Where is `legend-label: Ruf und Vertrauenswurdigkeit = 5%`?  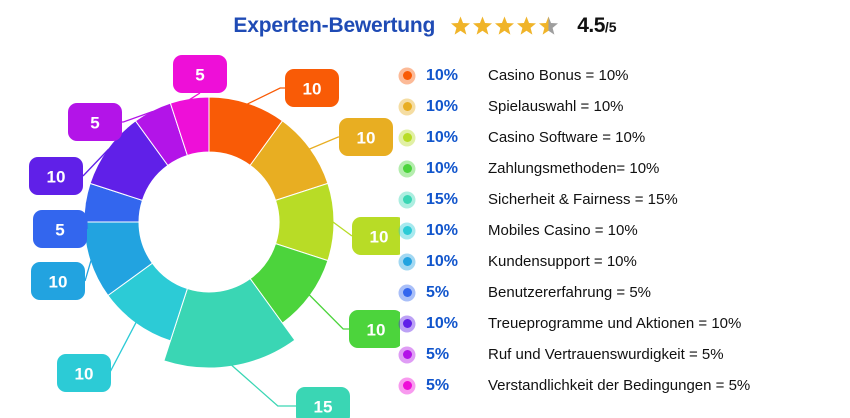
legend-label: Ruf und Vertrauenswurdigkeit = 5% is located at coordinates (606, 354).